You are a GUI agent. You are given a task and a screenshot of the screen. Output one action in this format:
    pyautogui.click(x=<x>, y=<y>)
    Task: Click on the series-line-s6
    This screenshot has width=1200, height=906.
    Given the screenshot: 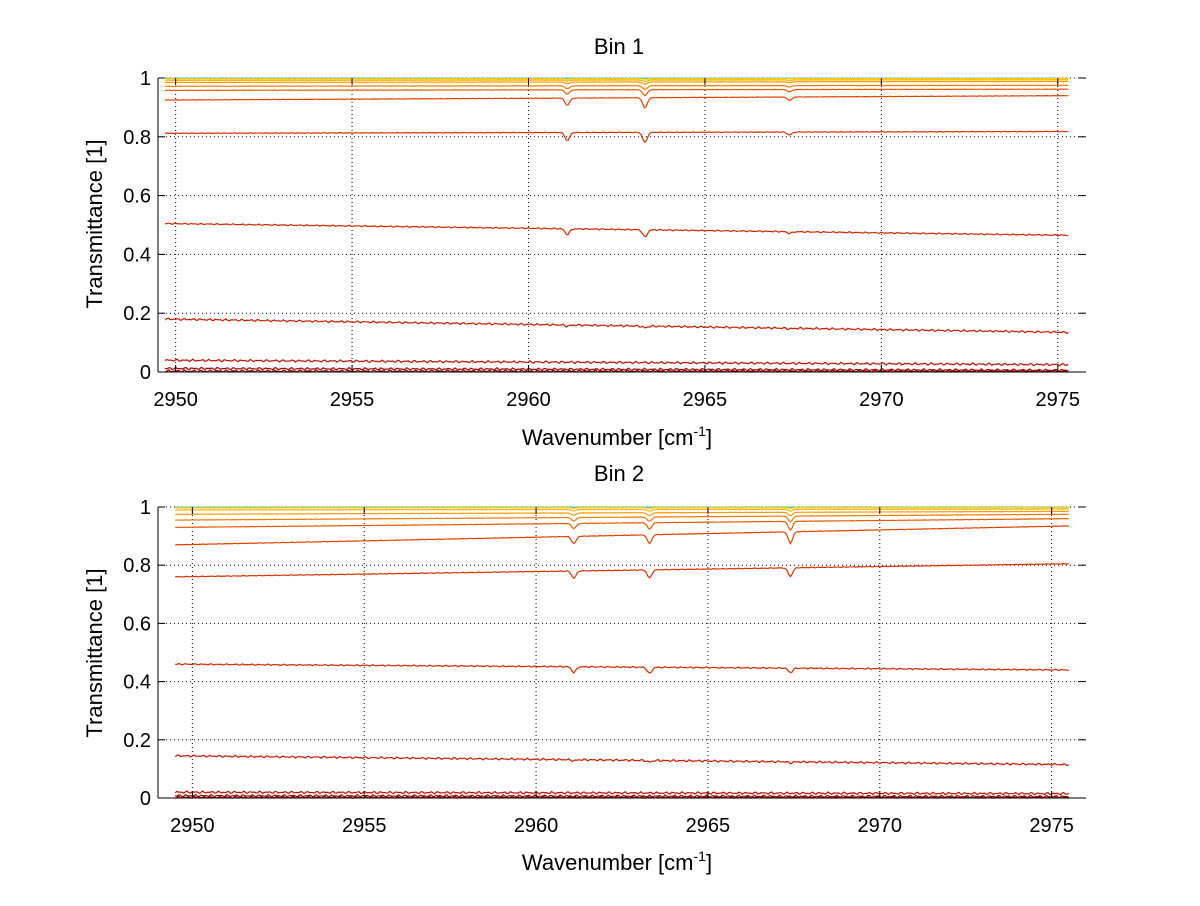 What is the action you would take?
    pyautogui.click(x=616, y=92)
    